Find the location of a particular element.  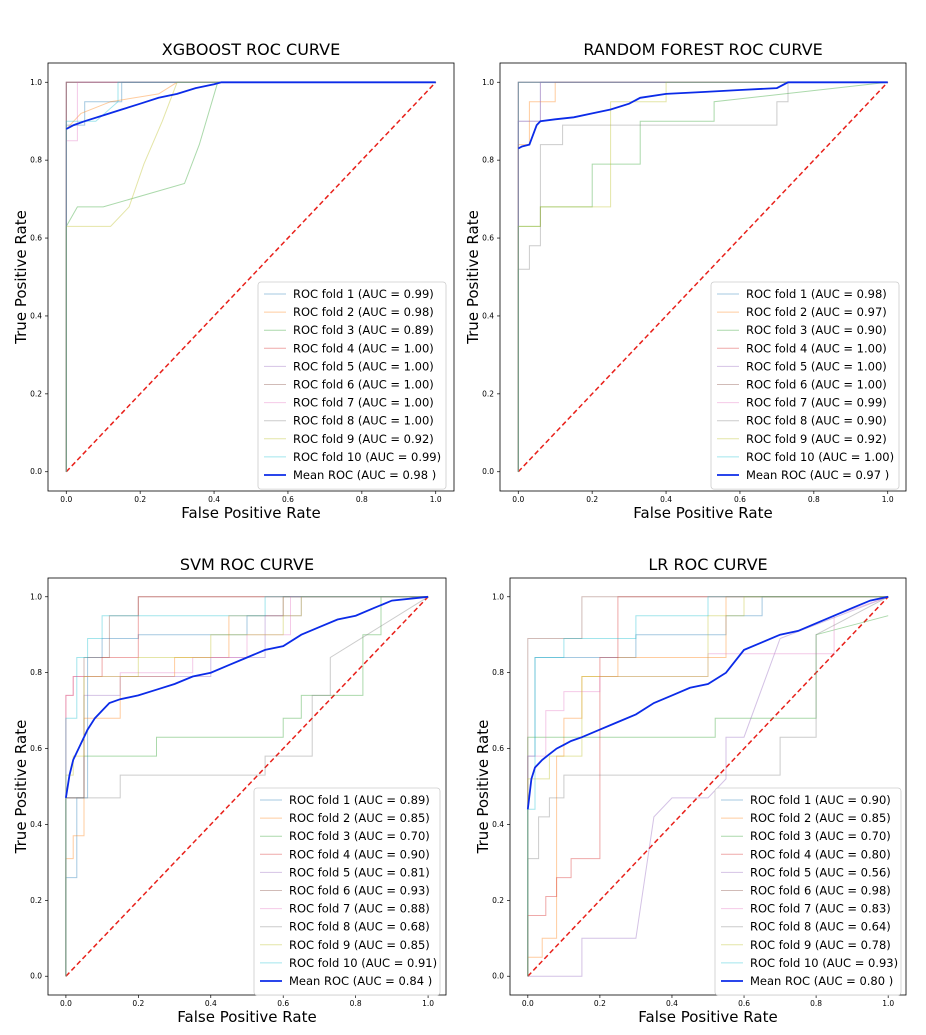

chart3-legend-box is located at coordinates (347, 891).